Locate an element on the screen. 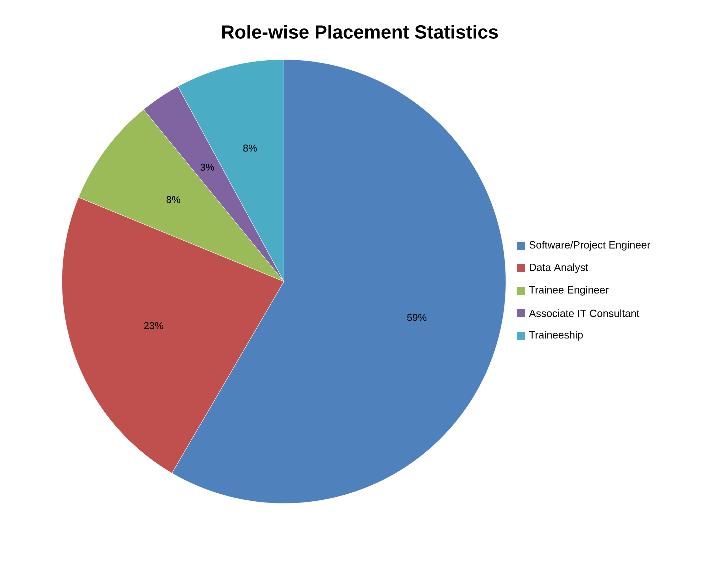  legend-label: Software/Project Engineer is located at coordinates (590, 246).